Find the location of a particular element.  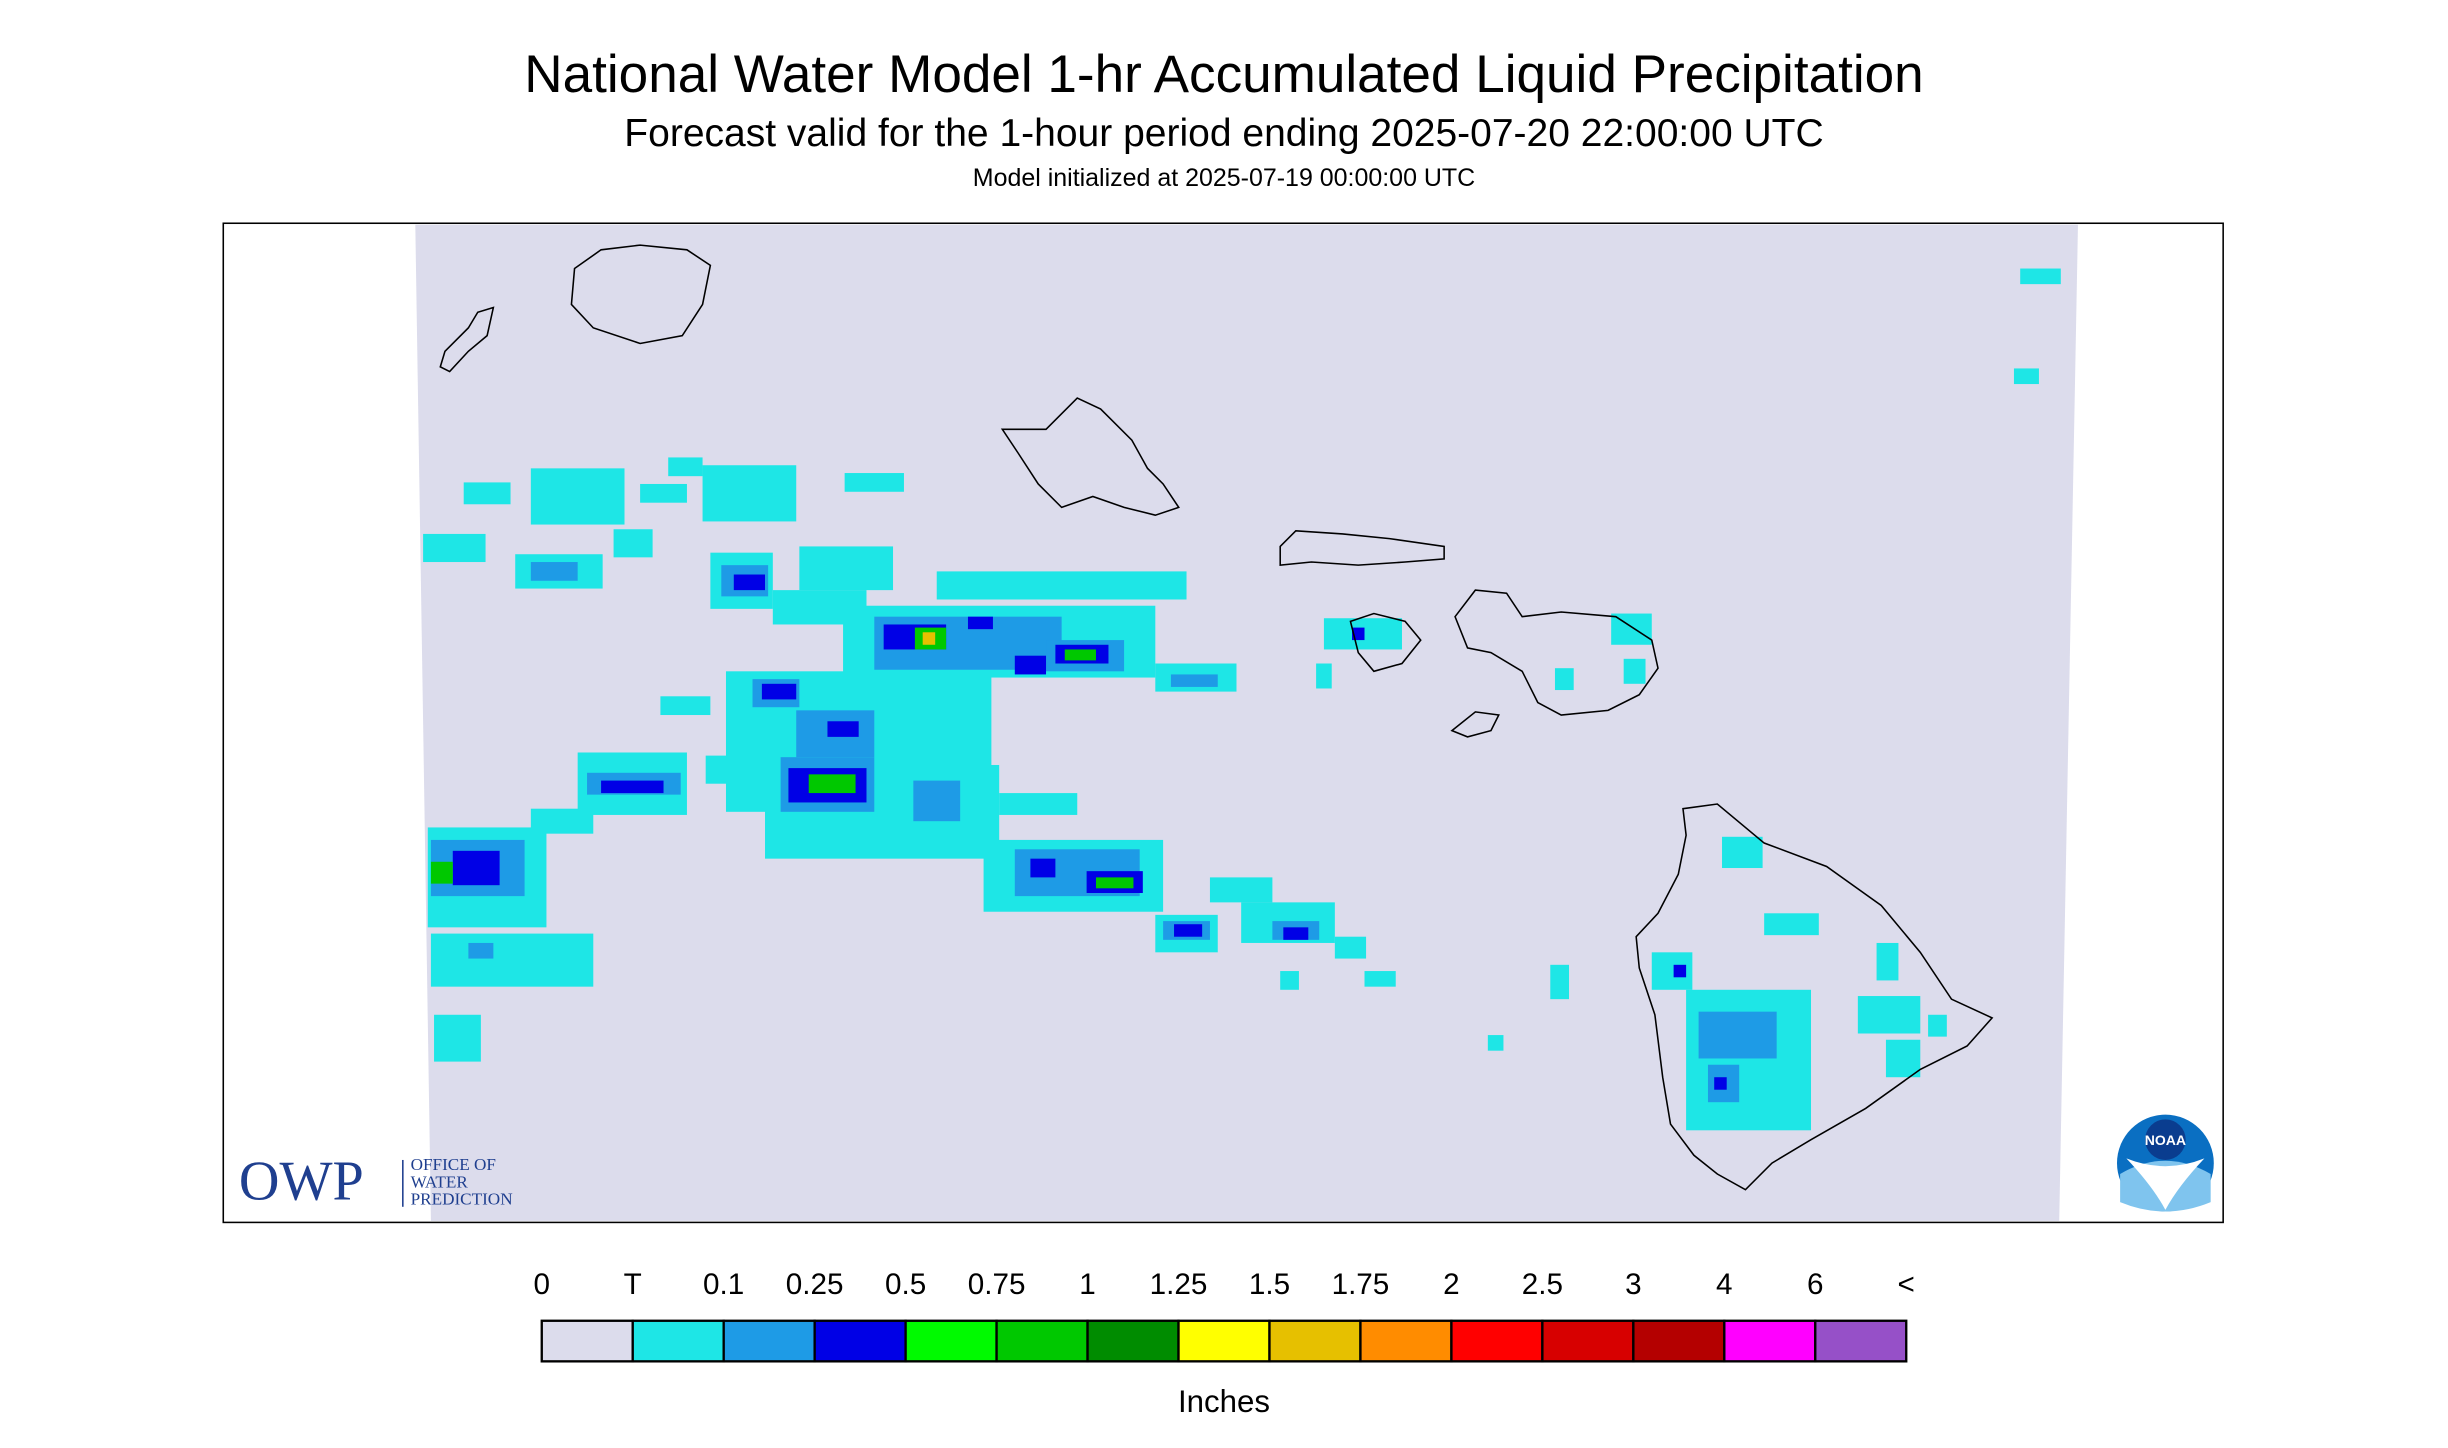

legend-label: T is located at coordinates (633, 1284).